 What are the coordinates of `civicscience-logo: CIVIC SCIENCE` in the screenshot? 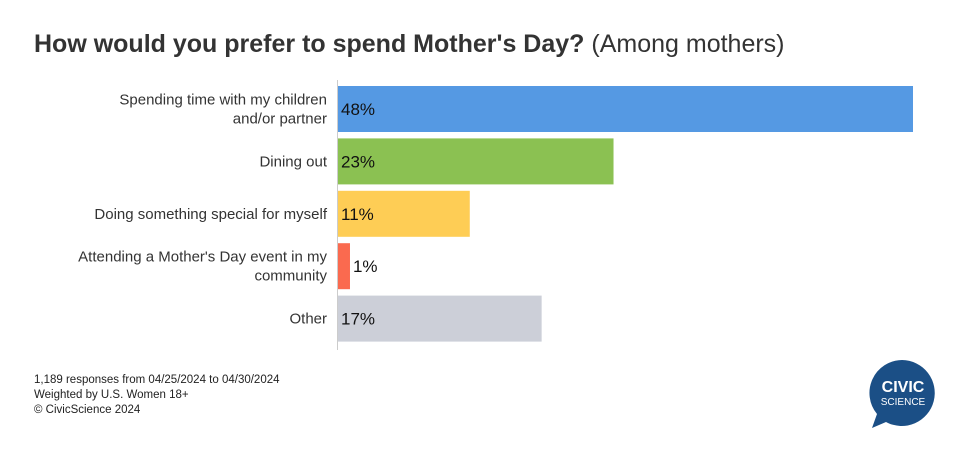 It's located at (902, 394).